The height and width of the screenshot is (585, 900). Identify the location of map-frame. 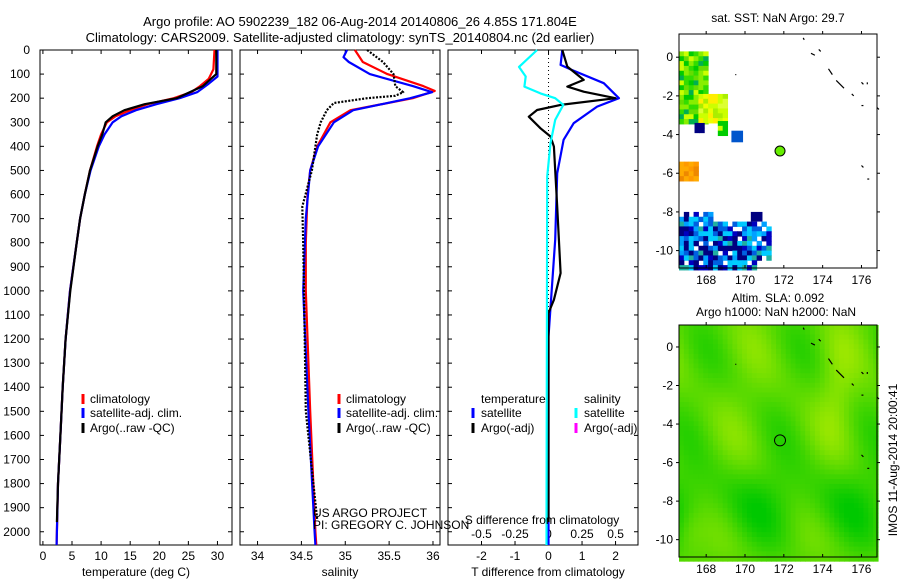
(778, 151).